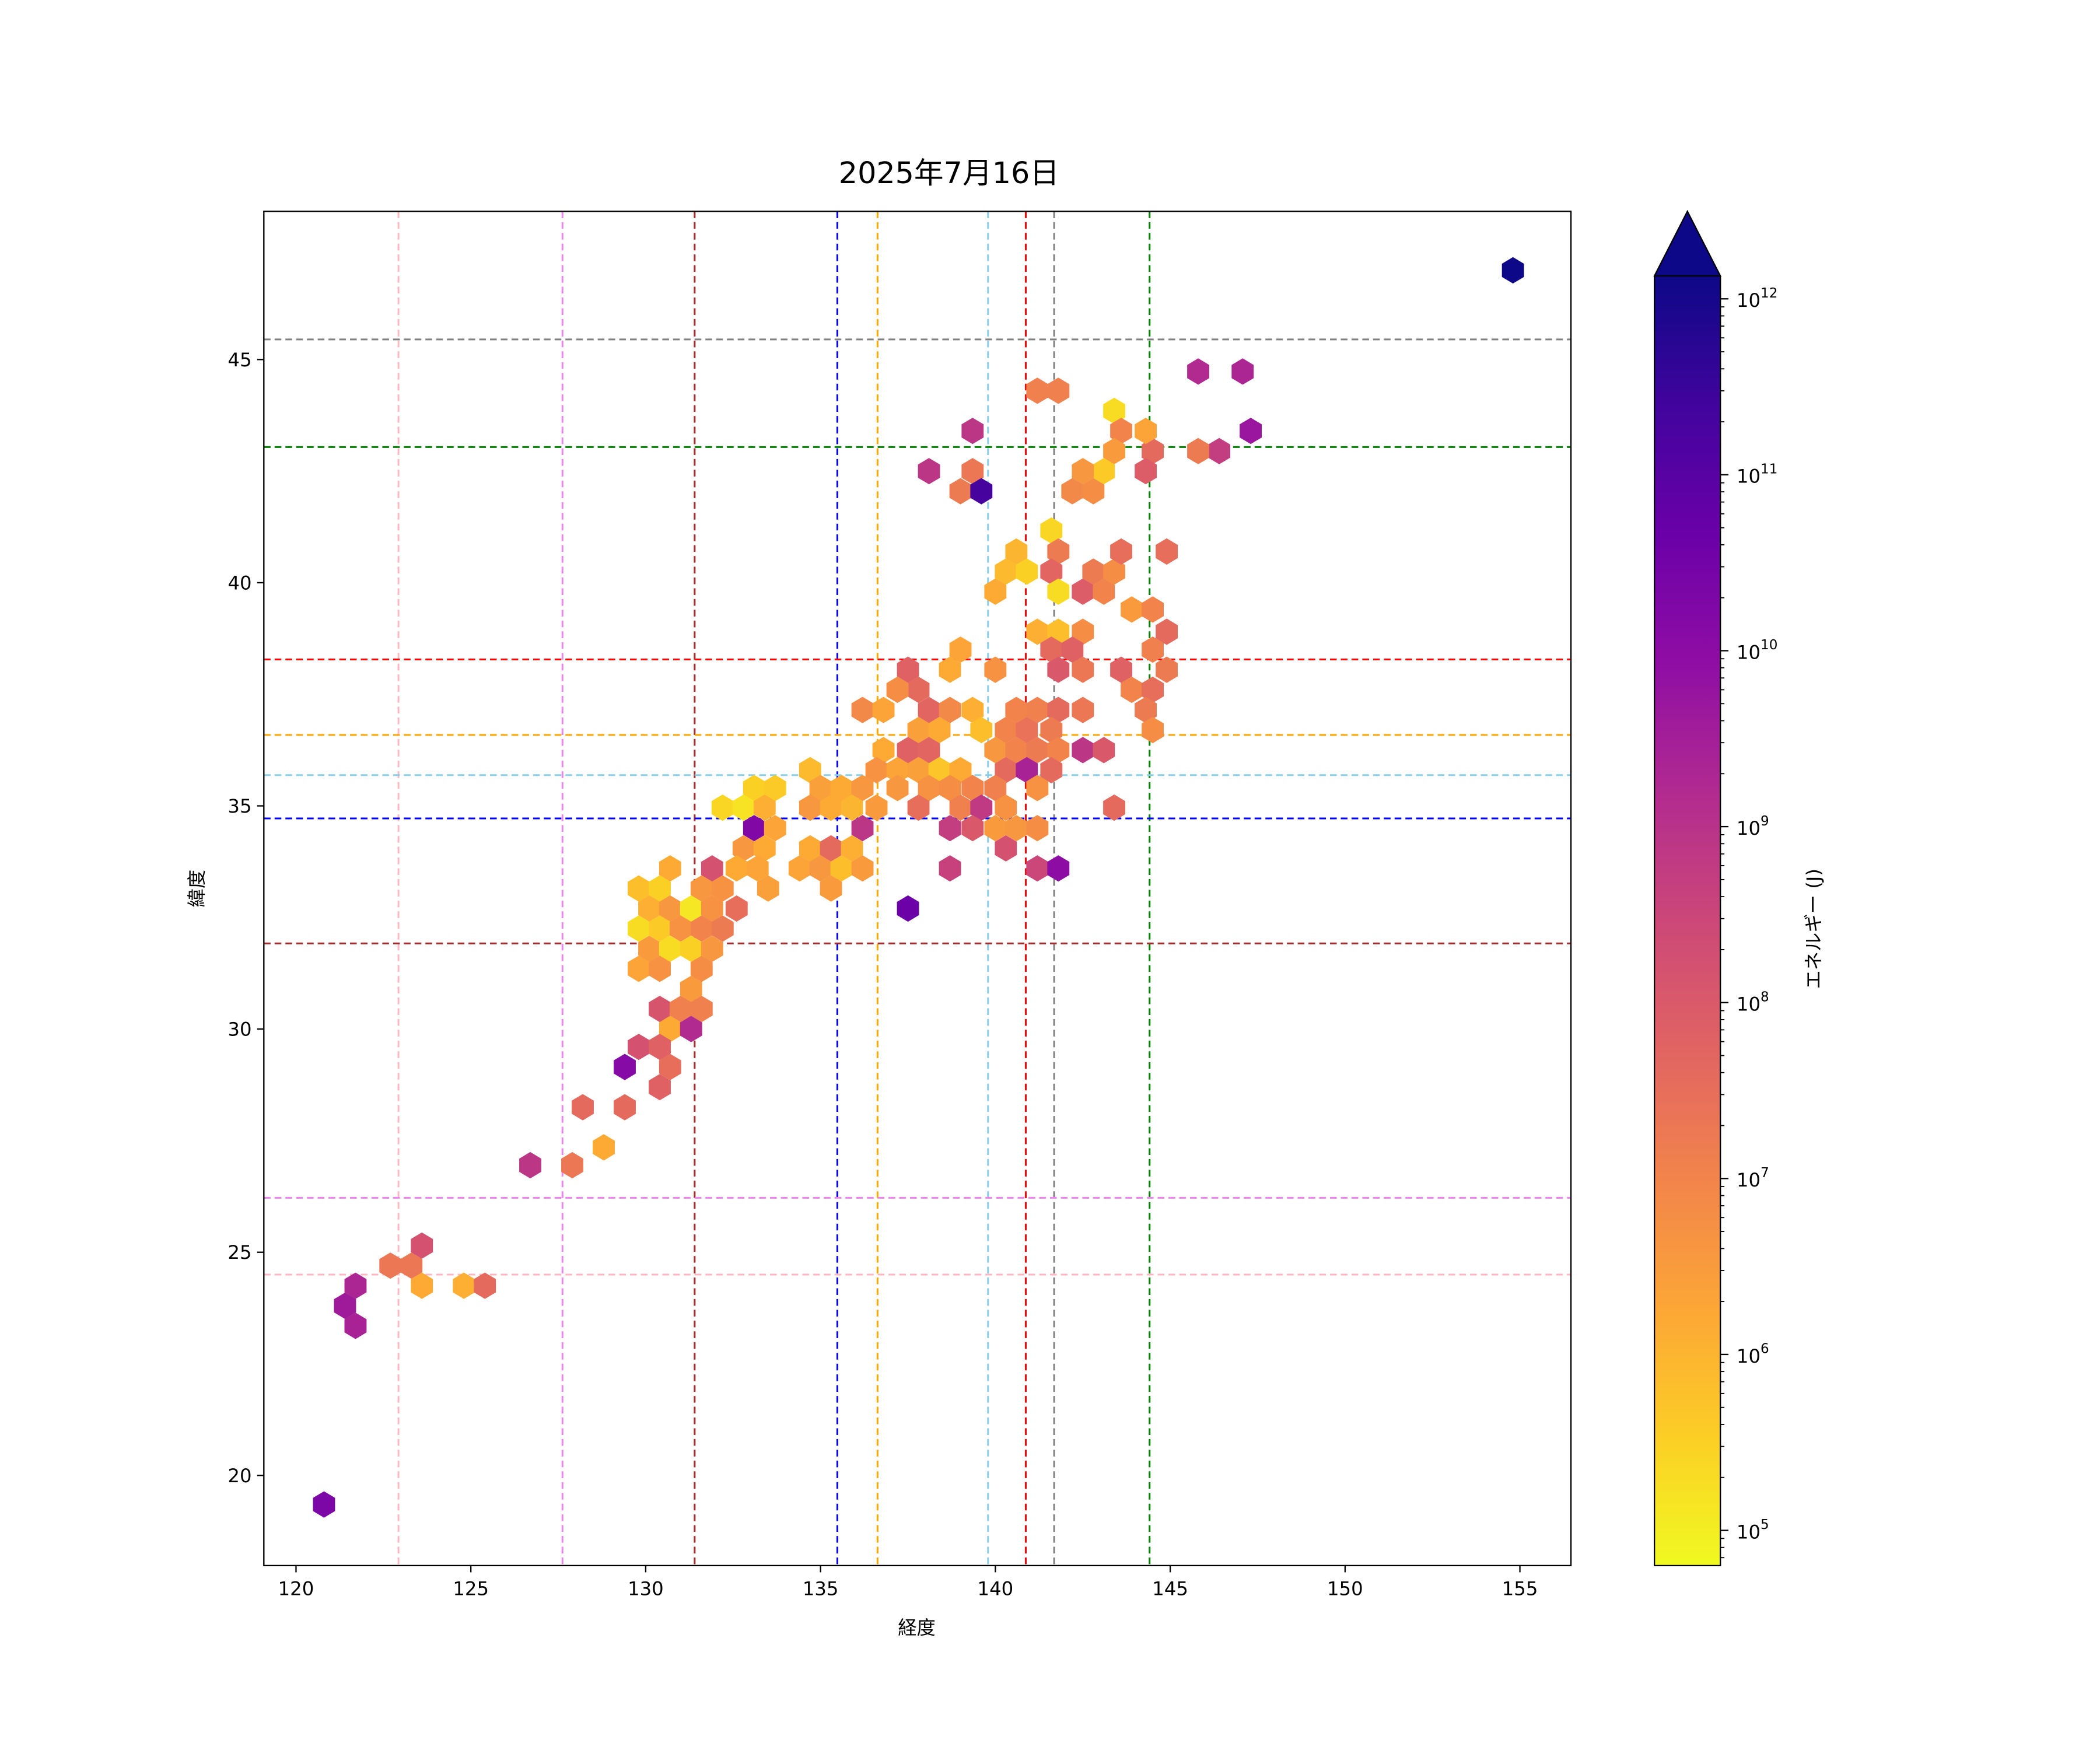  What do you see at coordinates (1753, 1002) in the screenshot?
I see `colorbar-tick-label: 10⁸` at bounding box center [1753, 1002].